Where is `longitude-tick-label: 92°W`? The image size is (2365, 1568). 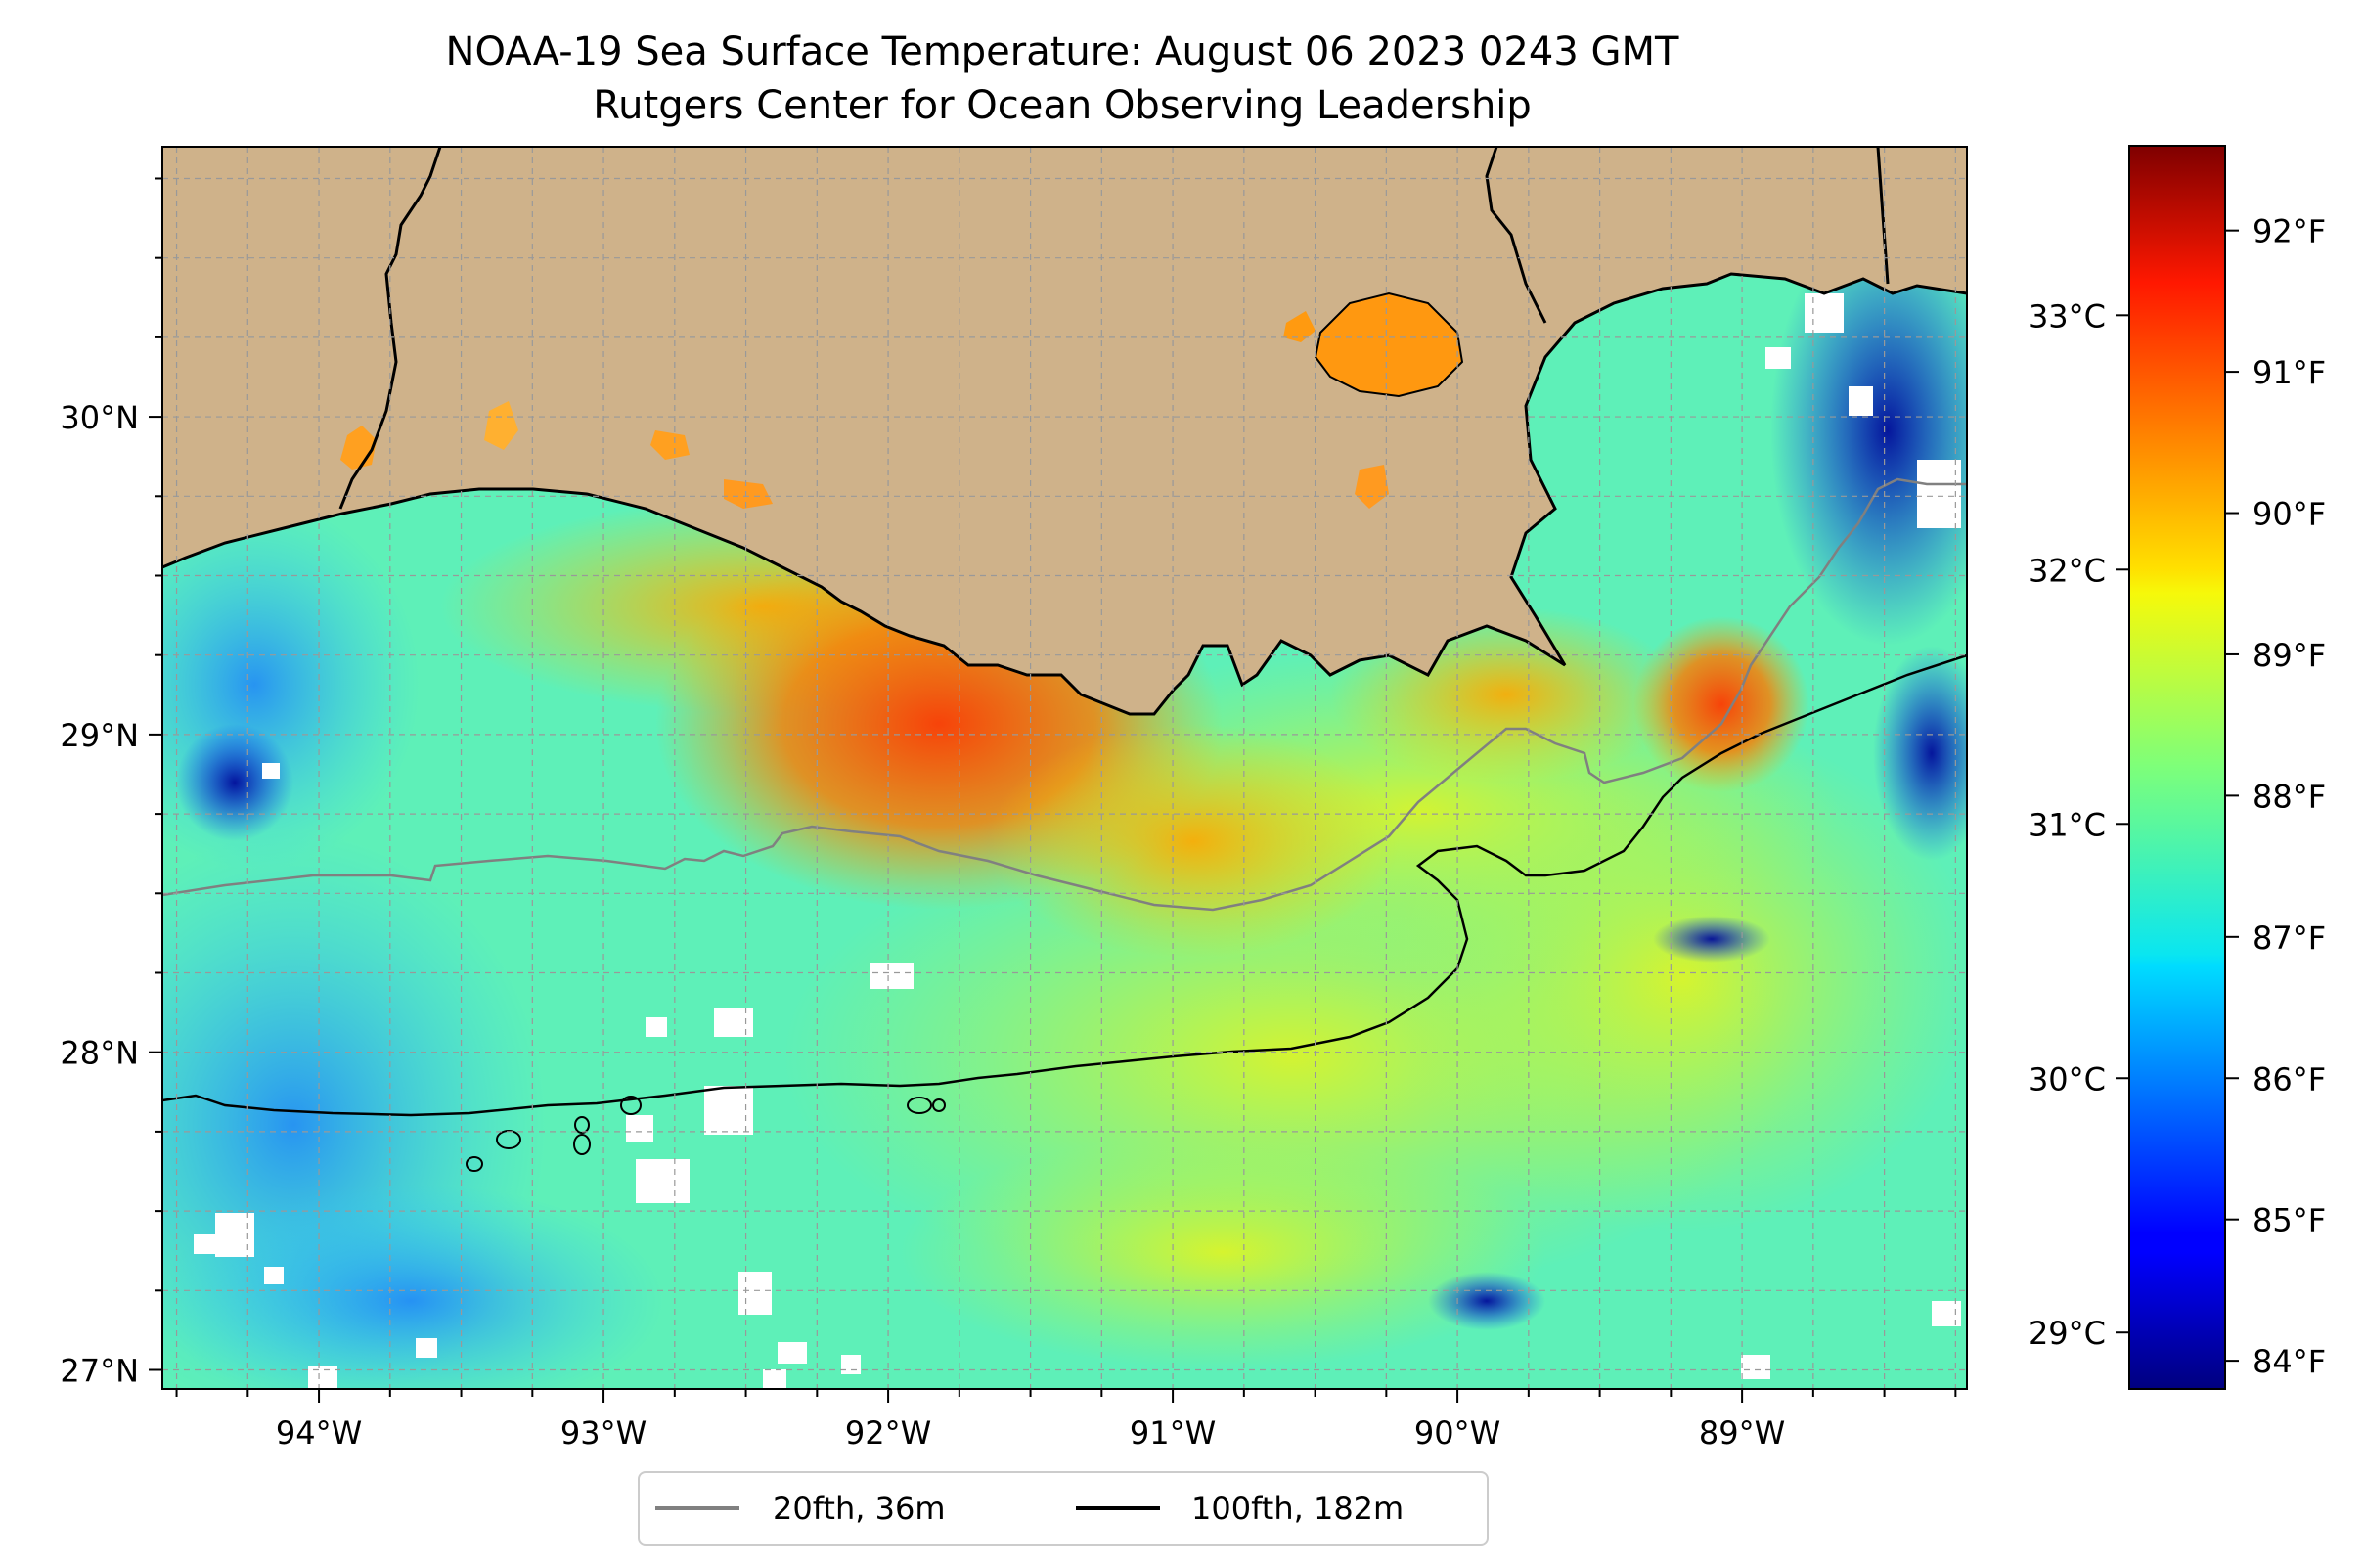
longitude-tick-label: 92°W is located at coordinates (888, 1433).